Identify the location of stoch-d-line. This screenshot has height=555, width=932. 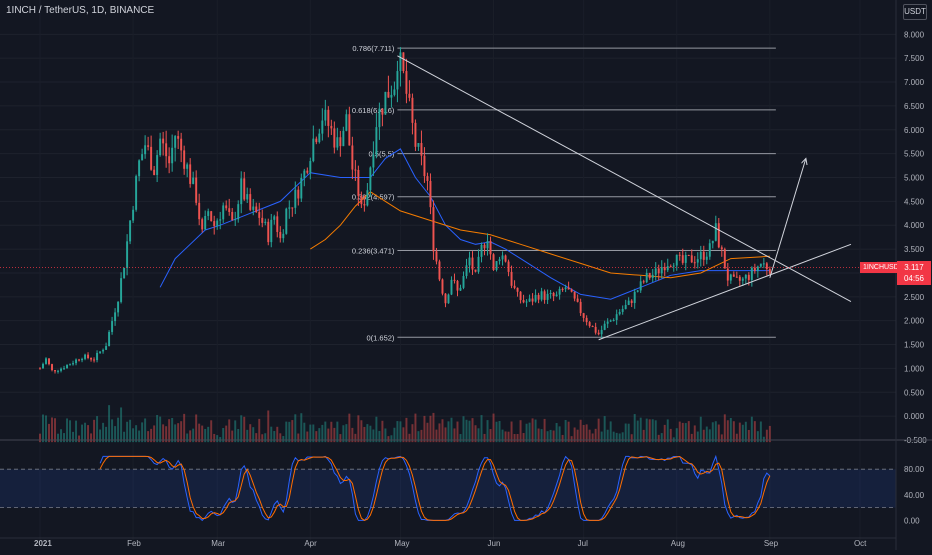
(435, 488).